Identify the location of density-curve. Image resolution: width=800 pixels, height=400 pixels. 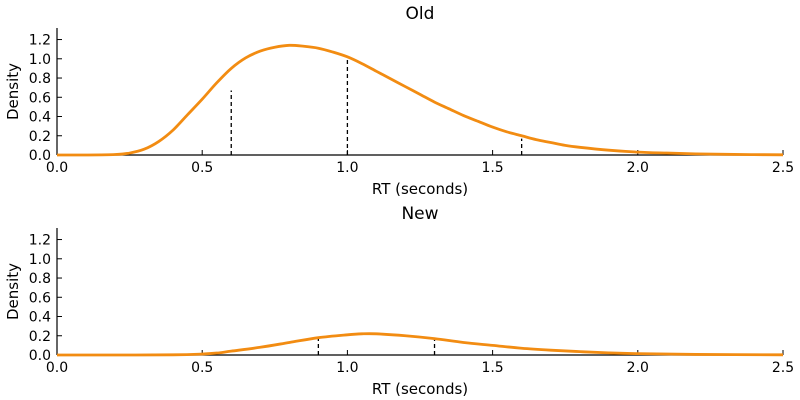
(420, 344).